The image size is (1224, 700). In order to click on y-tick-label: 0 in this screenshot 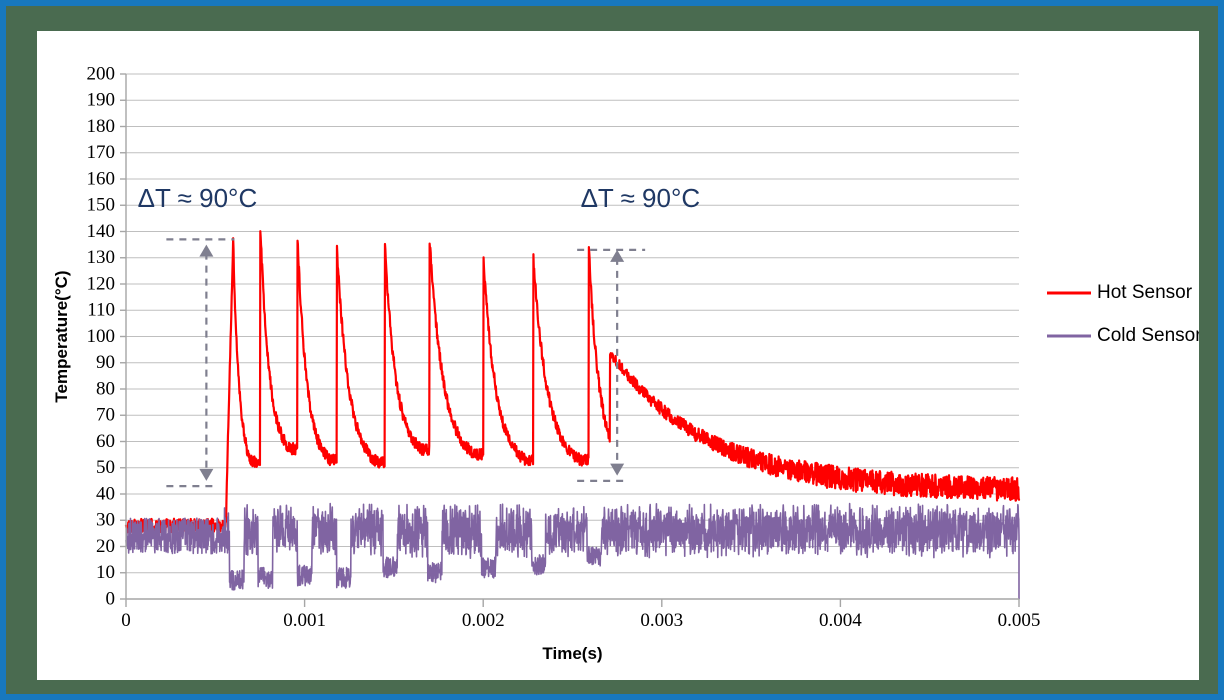, I will do `click(111, 598)`.